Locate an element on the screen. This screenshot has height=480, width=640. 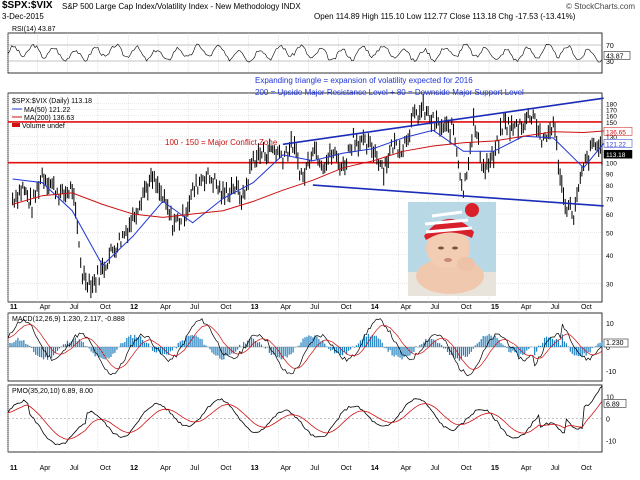
price-y-tick: 60 is located at coordinates (610, 215).